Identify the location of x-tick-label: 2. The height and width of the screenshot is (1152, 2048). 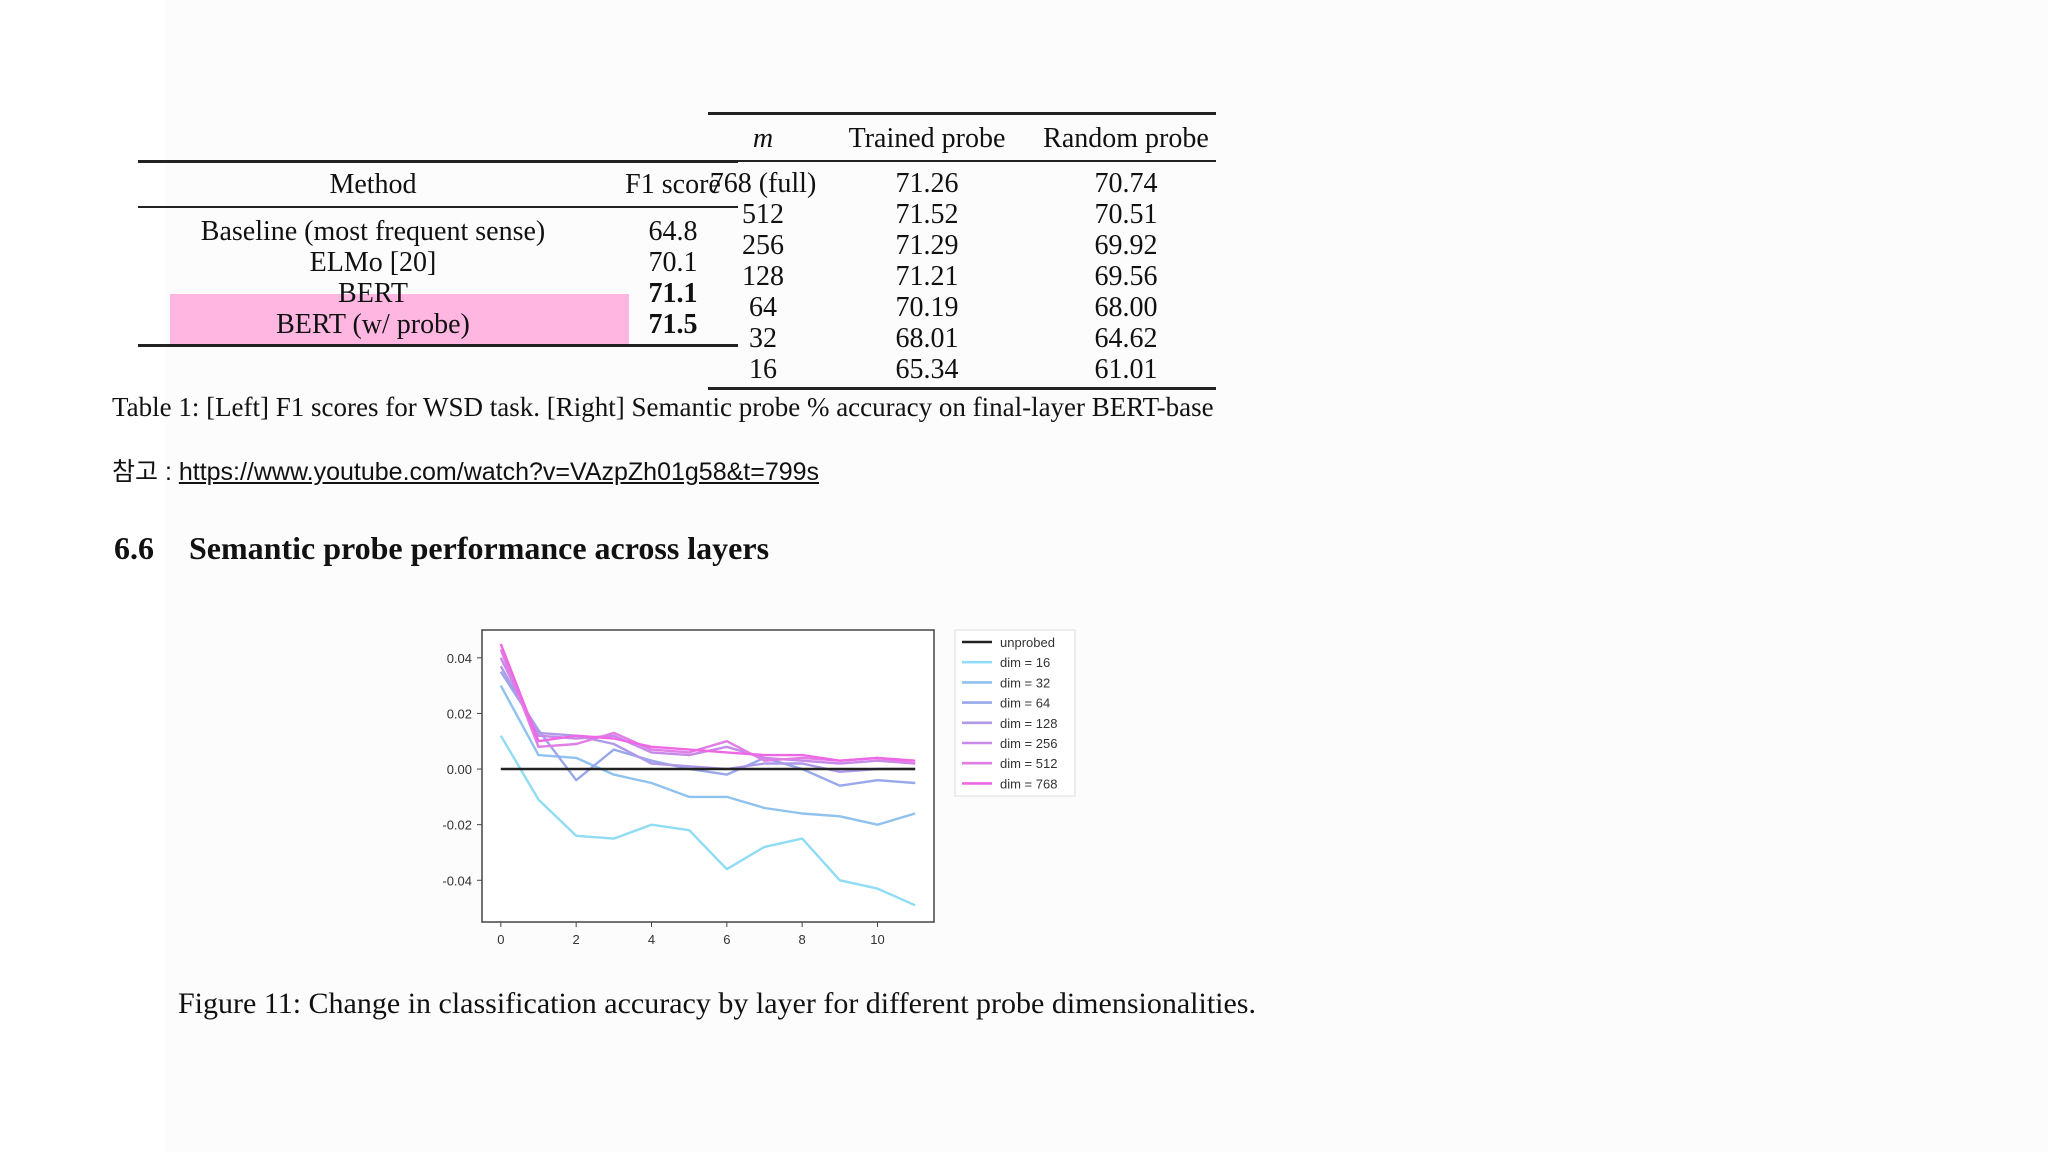
(576, 939).